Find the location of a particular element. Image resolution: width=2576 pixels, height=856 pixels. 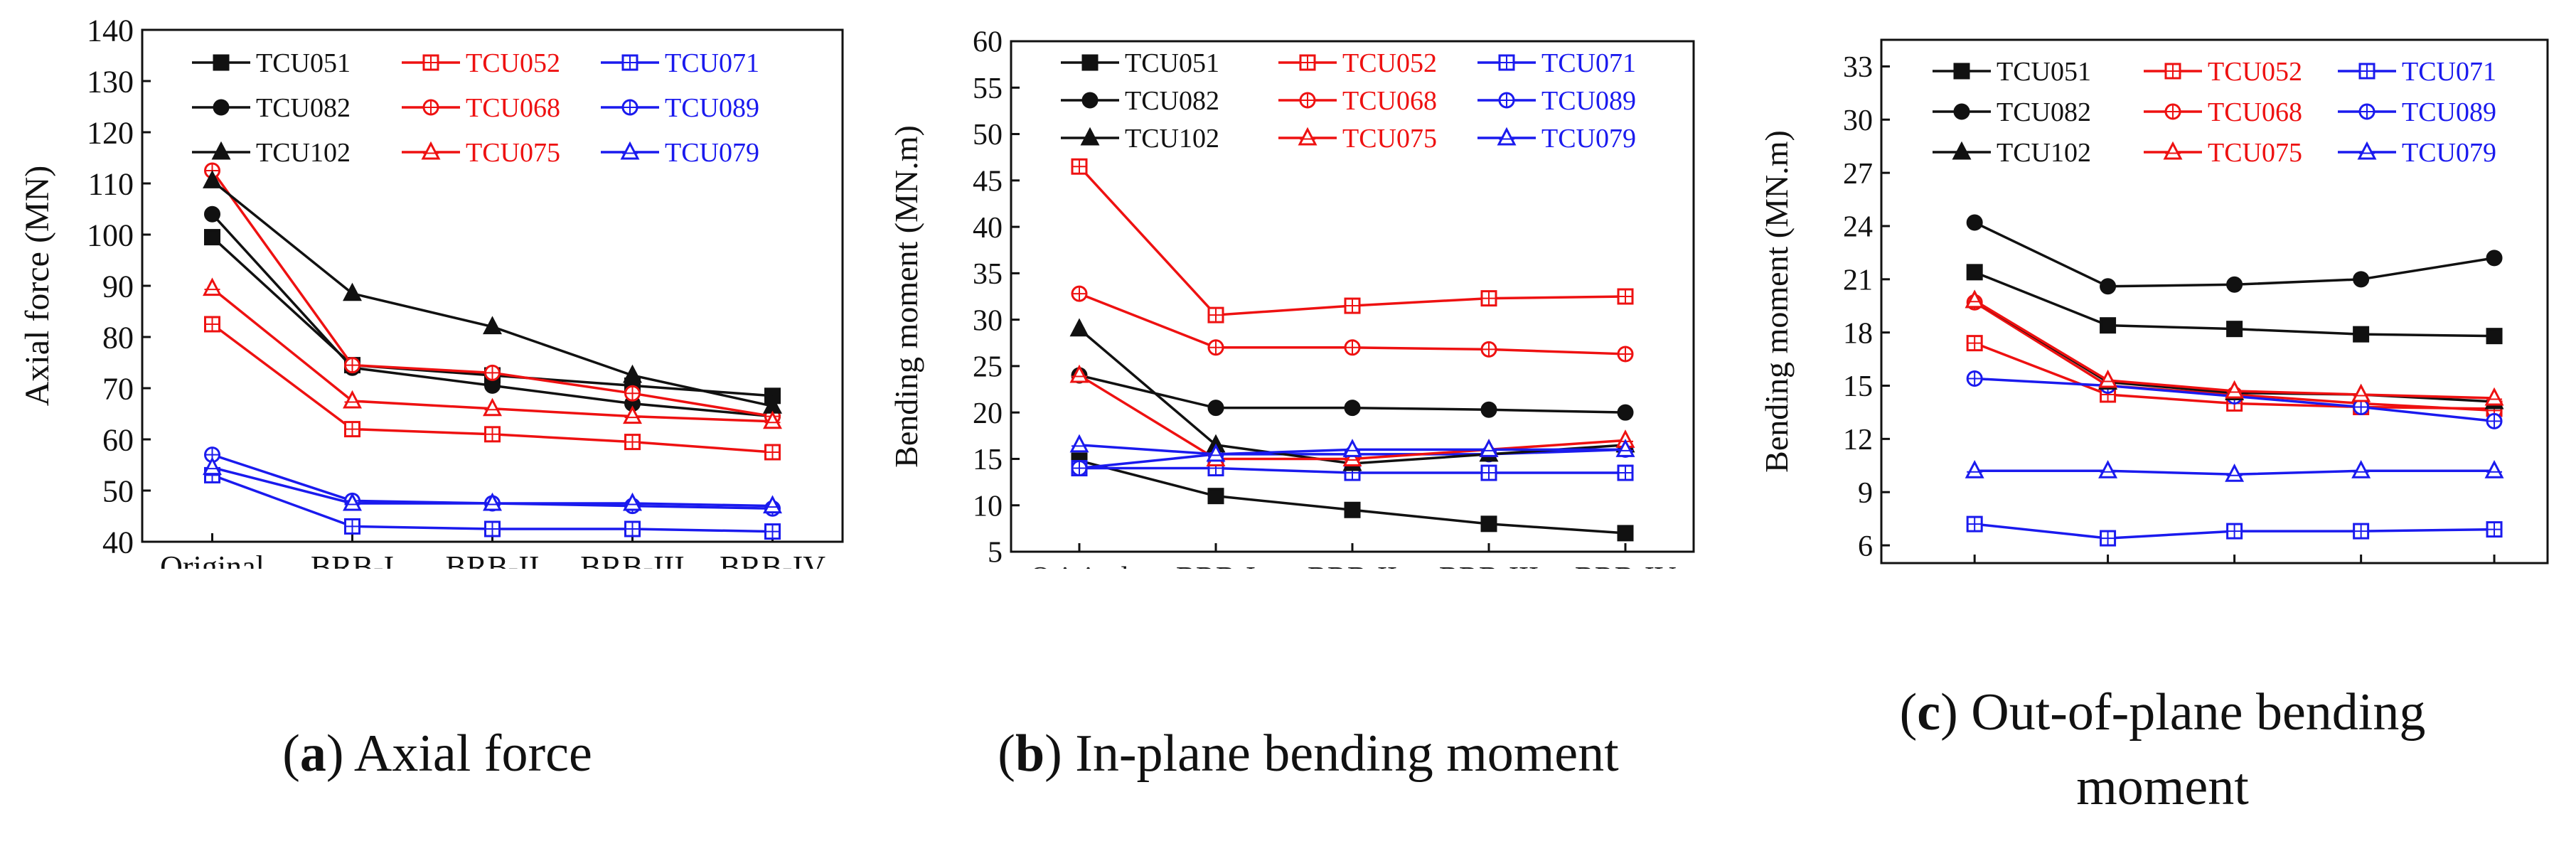

caption-text: Axial force is located at coordinates (472, 753).